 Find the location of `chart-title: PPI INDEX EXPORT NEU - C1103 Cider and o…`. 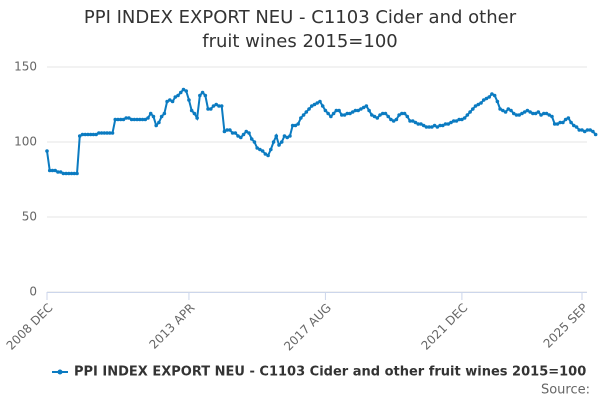

chart-title: PPI INDEX EXPORT NEU - C1103 Cider and o… is located at coordinates (300, 29).